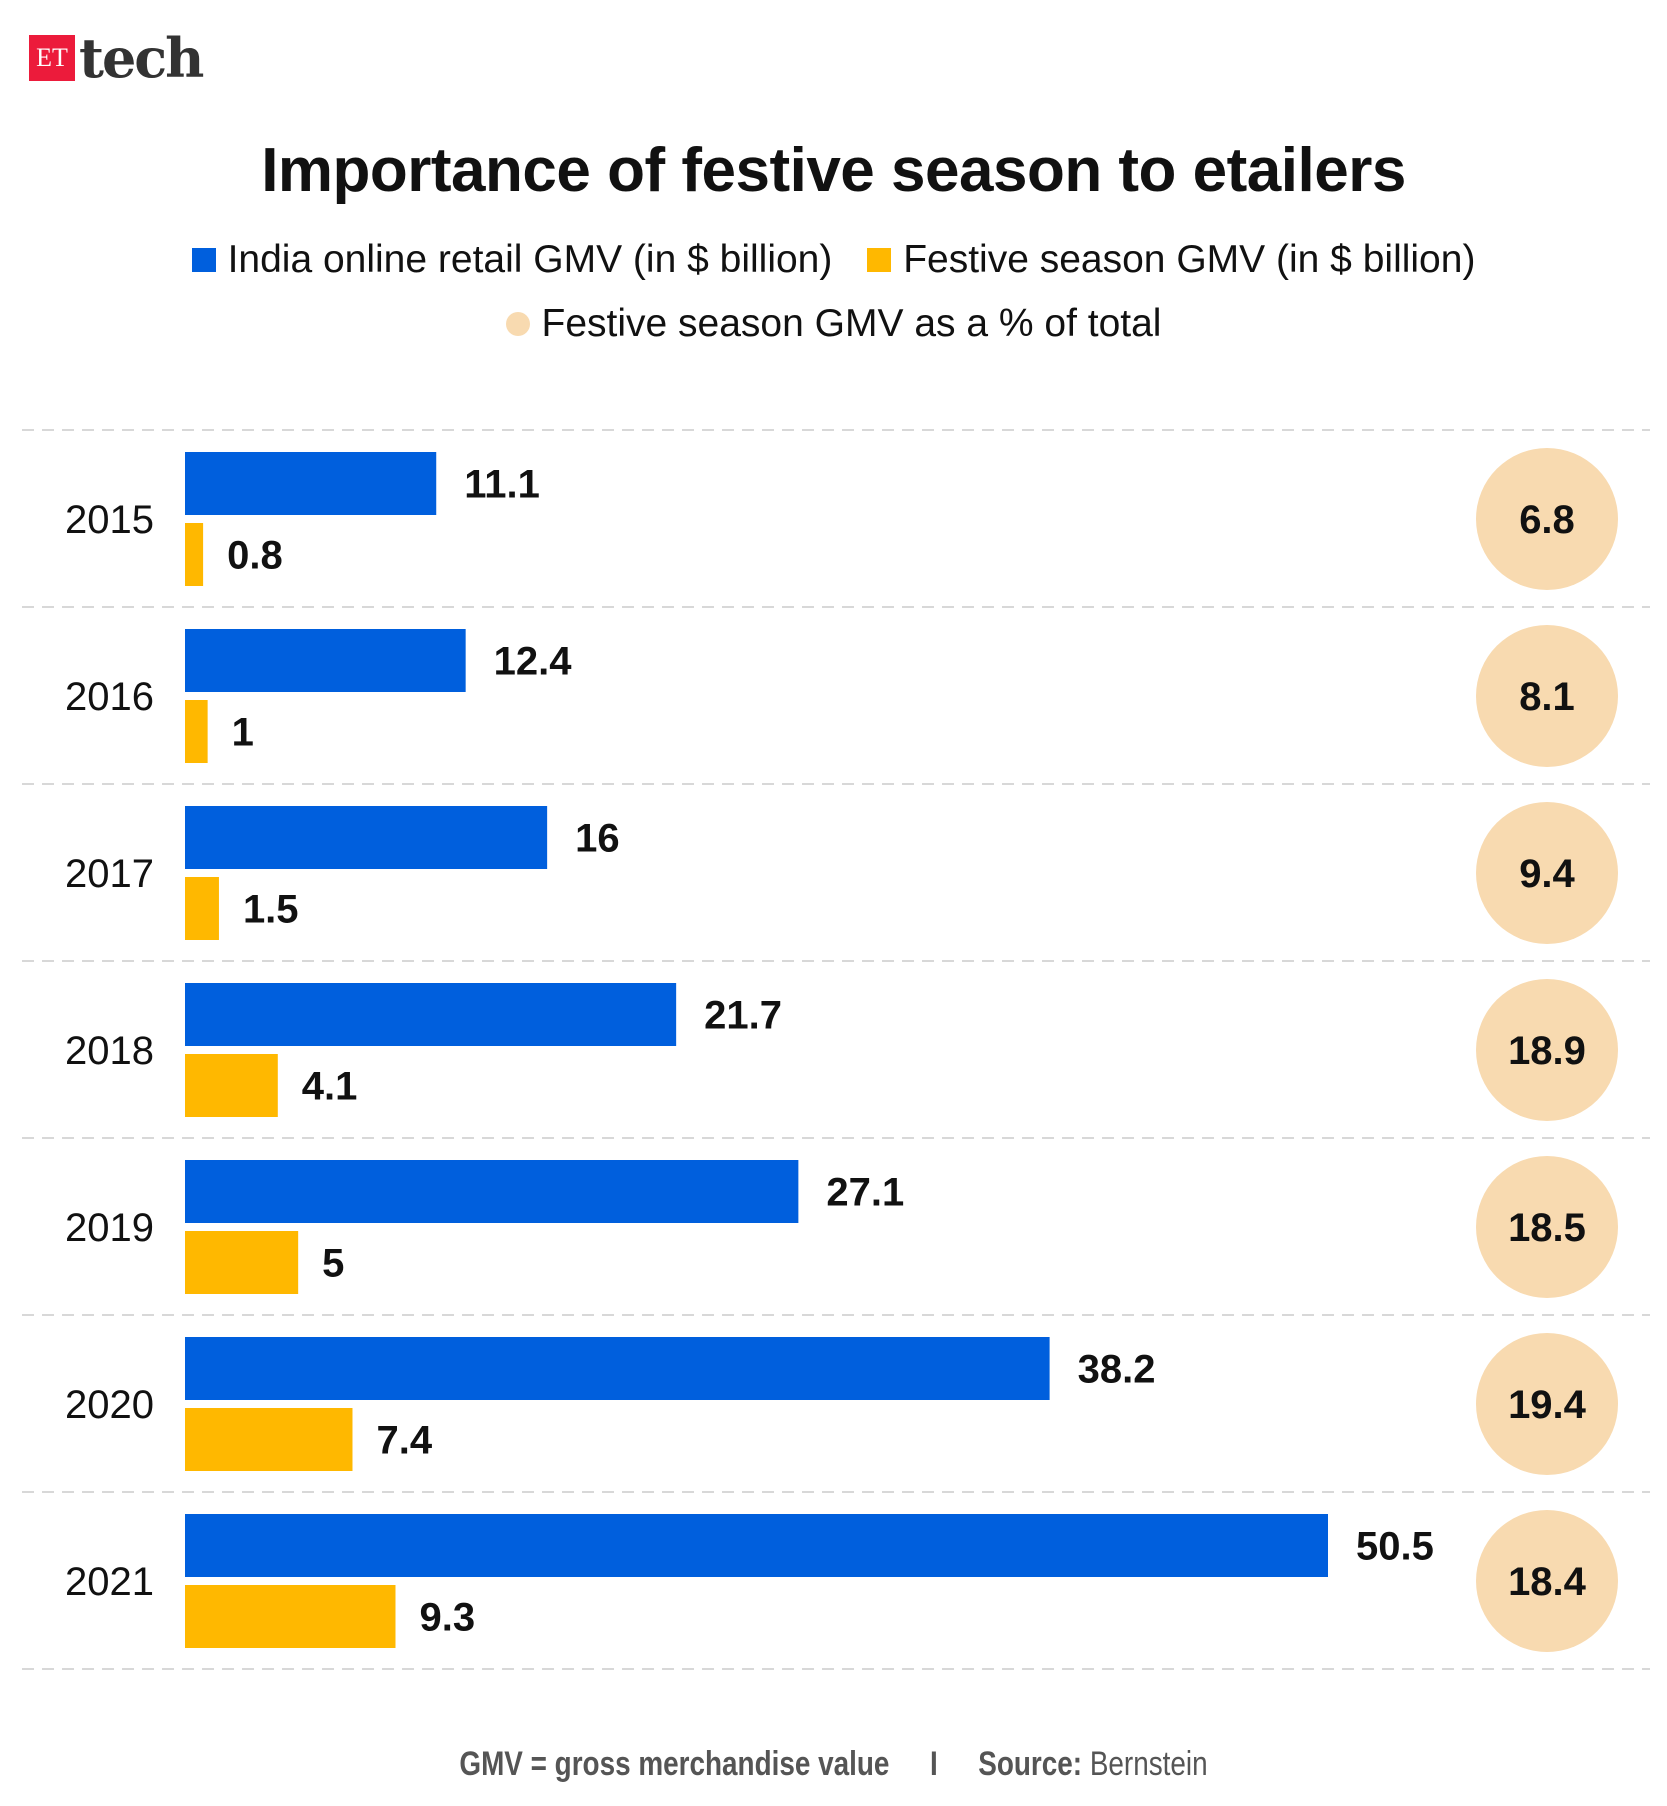  I want to click on festive-gmv-value: 1.5, so click(271, 910).